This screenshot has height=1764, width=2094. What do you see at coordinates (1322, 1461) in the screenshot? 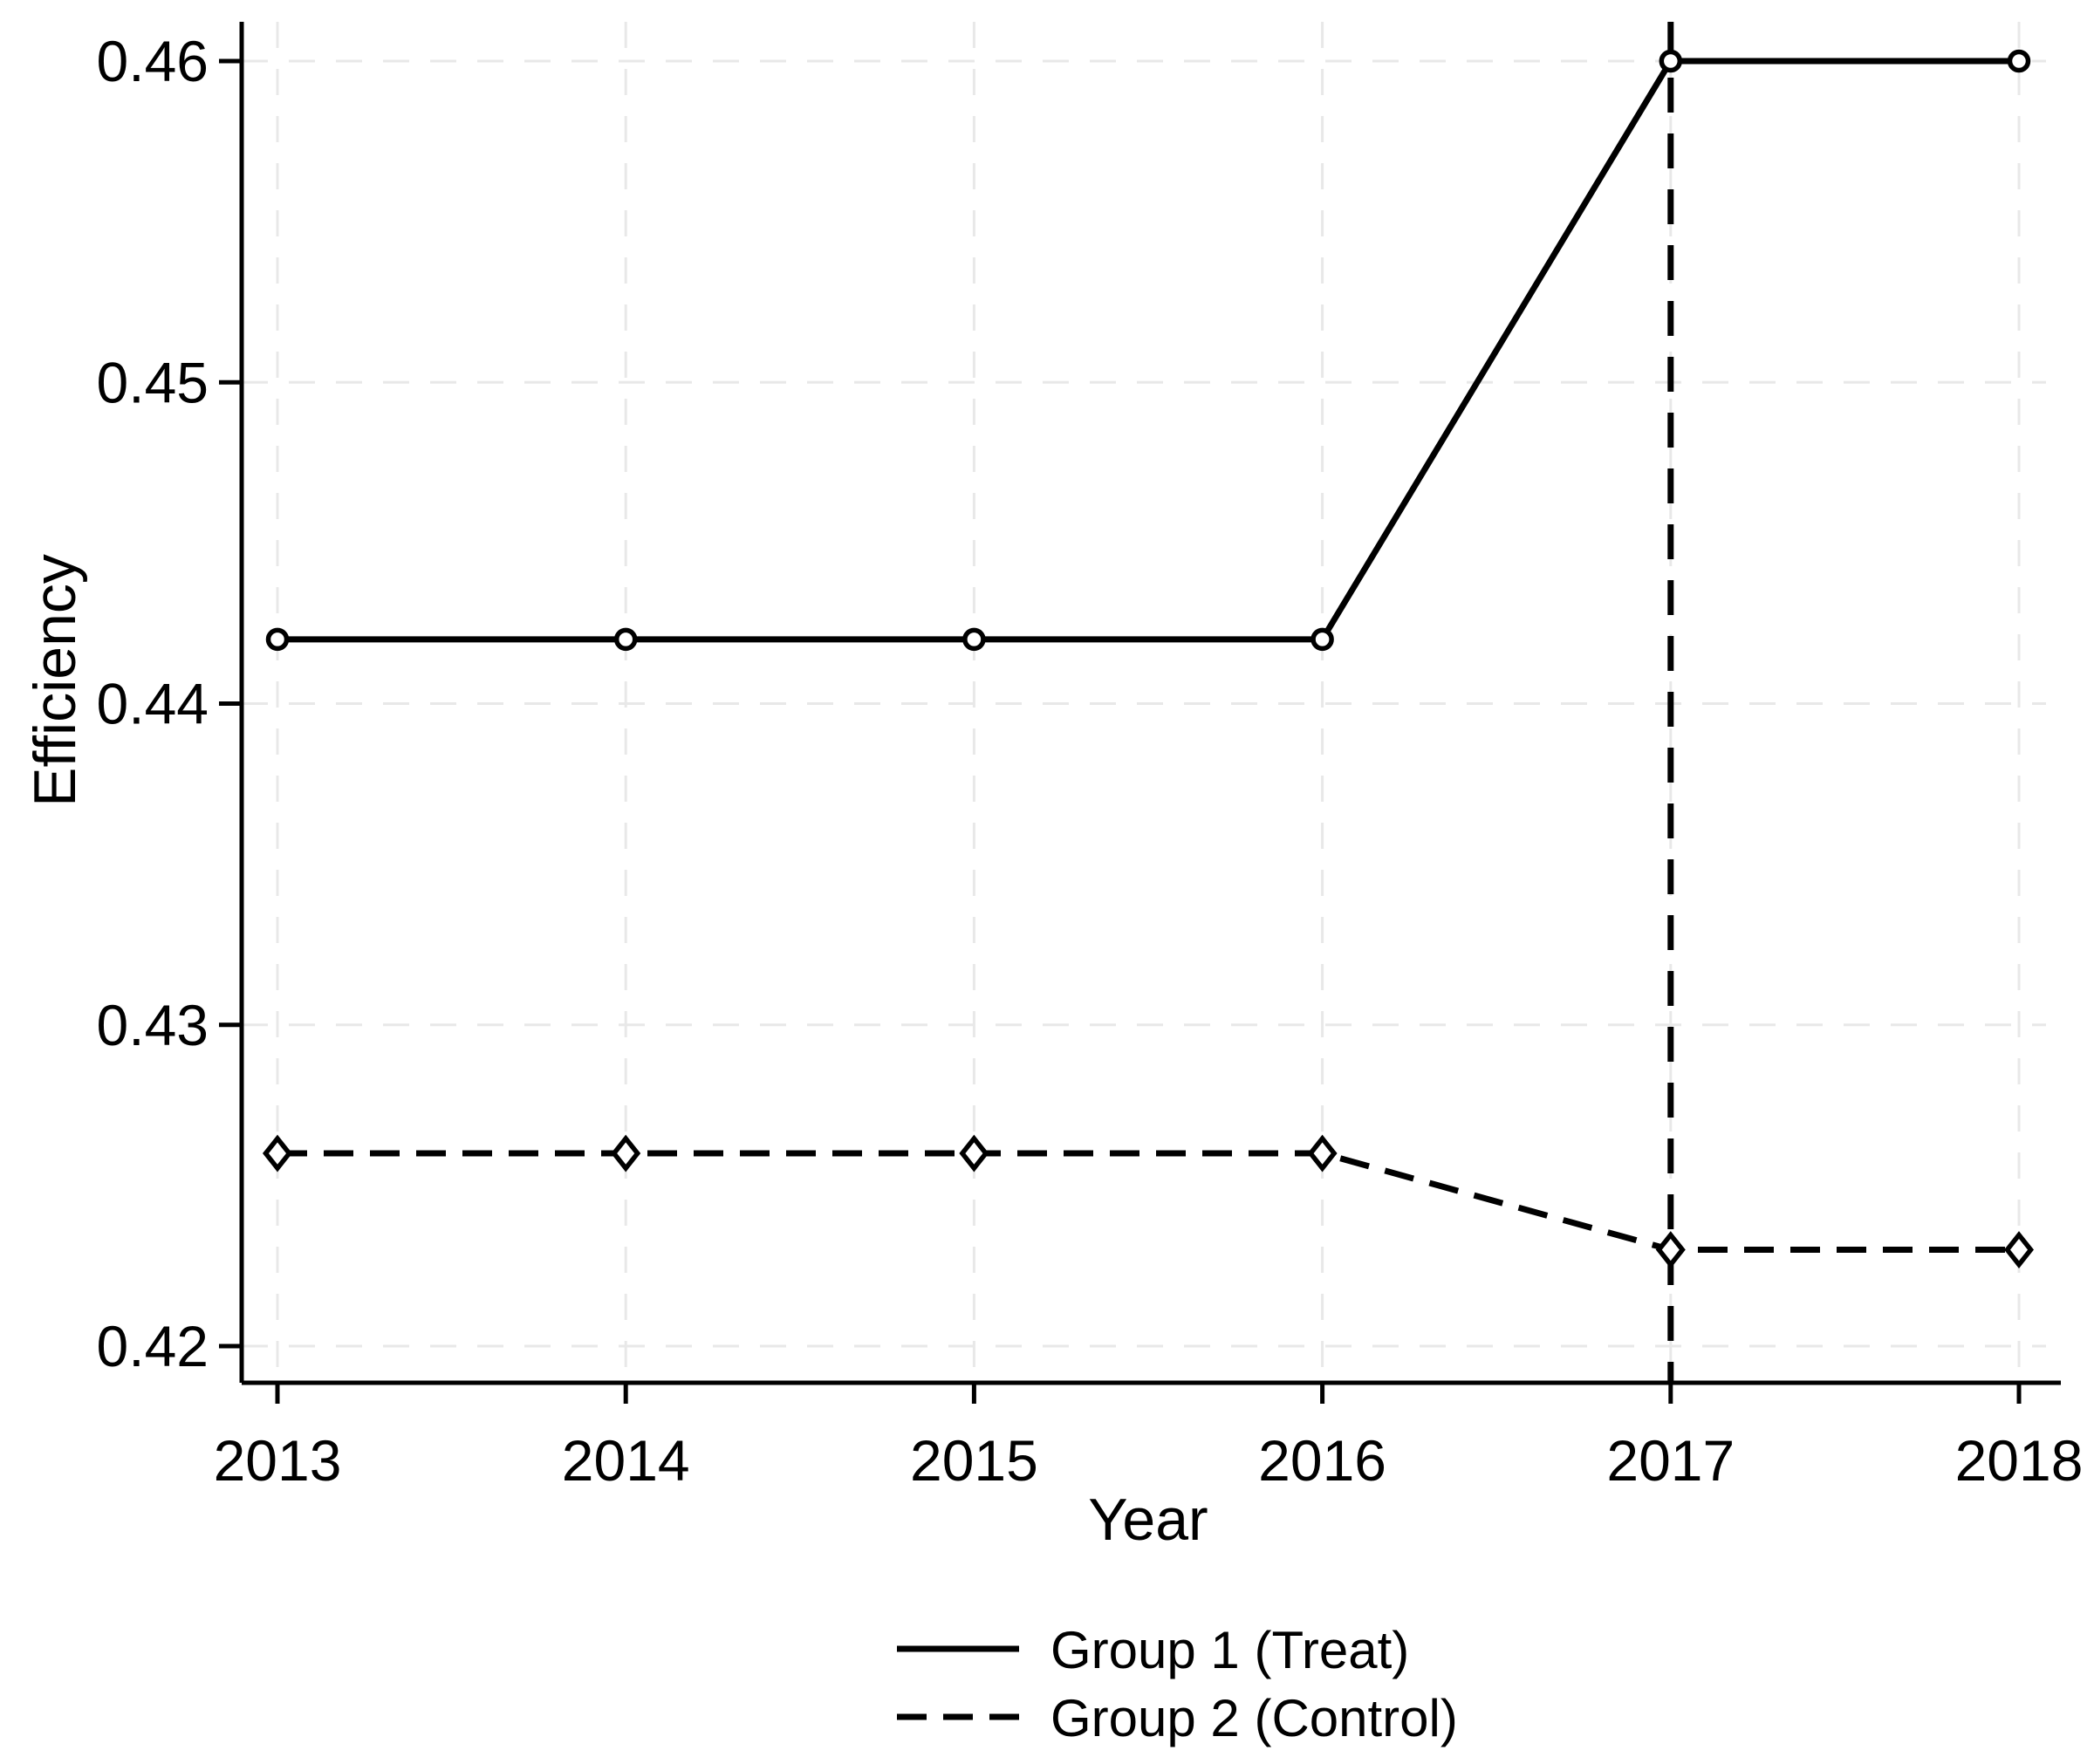
I see `x-tick-label-2016: 2016` at bounding box center [1322, 1461].